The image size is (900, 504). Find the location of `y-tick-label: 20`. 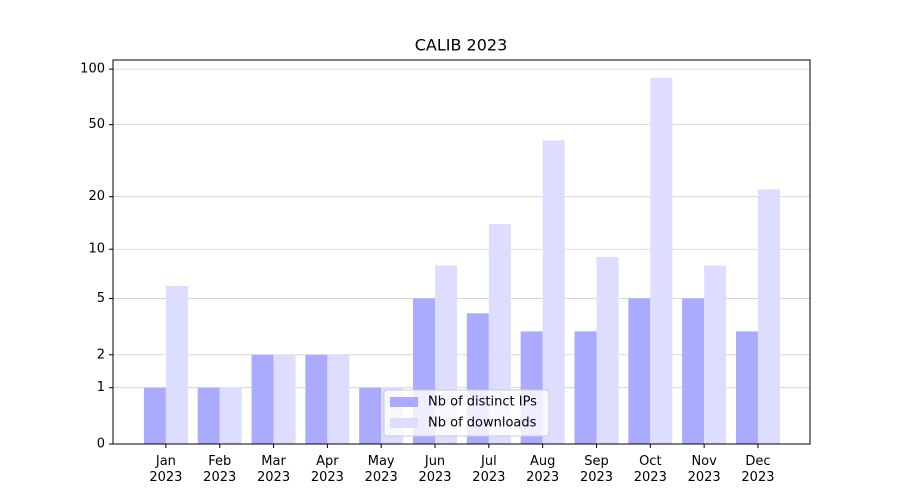

y-tick-label: 20 is located at coordinates (96, 196).